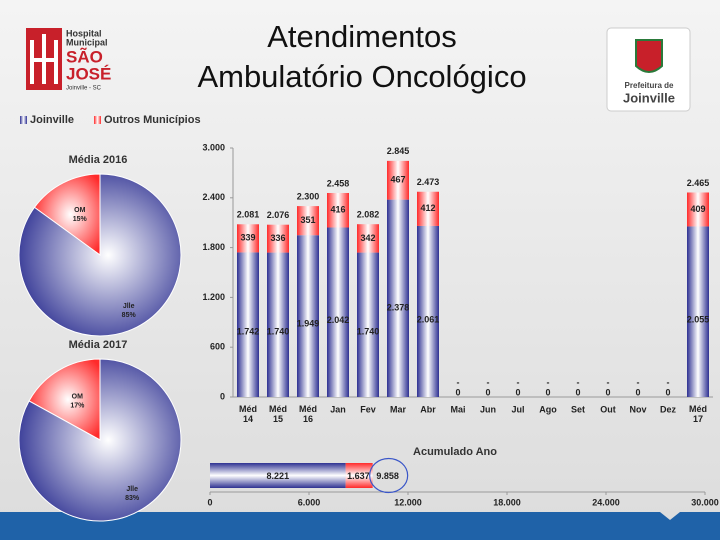 Image resolution: width=720 pixels, height=540 pixels. I want to click on x-tick-label: 24.000, so click(606, 502).